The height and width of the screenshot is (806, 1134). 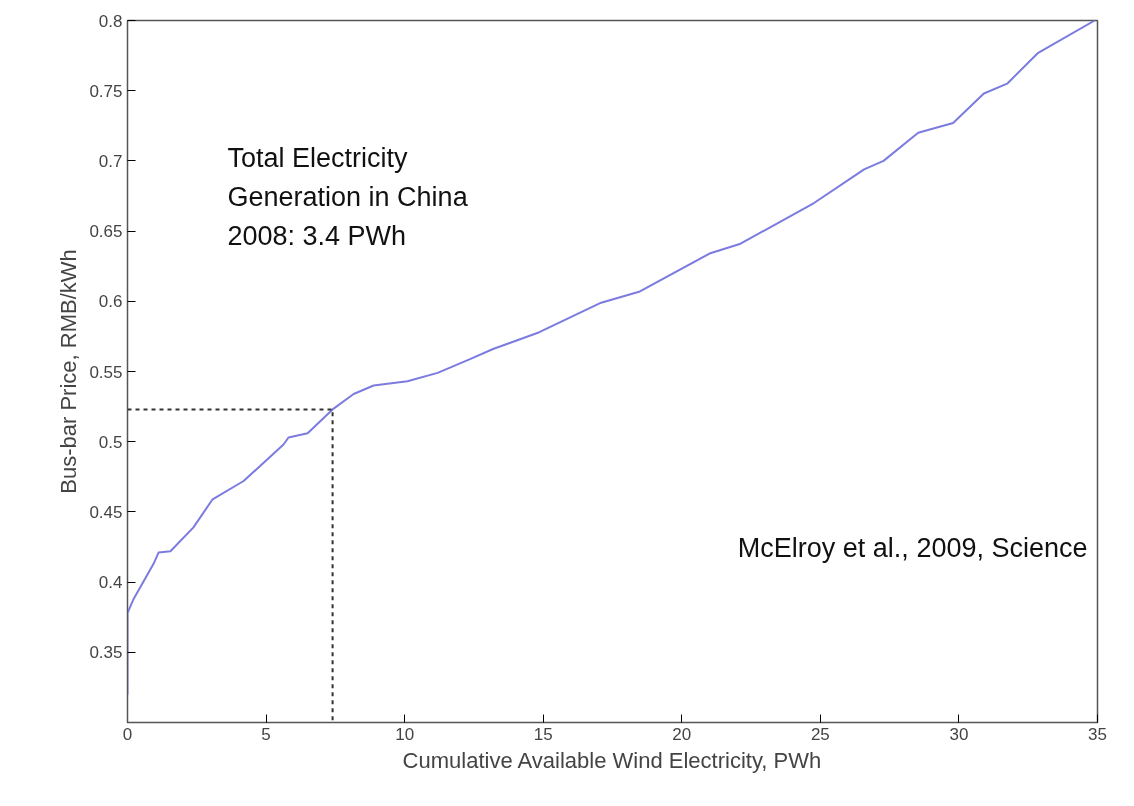 What do you see at coordinates (69, 371) in the screenshot?
I see `y-axis-title: Bus-bar Price, RMB/kWh` at bounding box center [69, 371].